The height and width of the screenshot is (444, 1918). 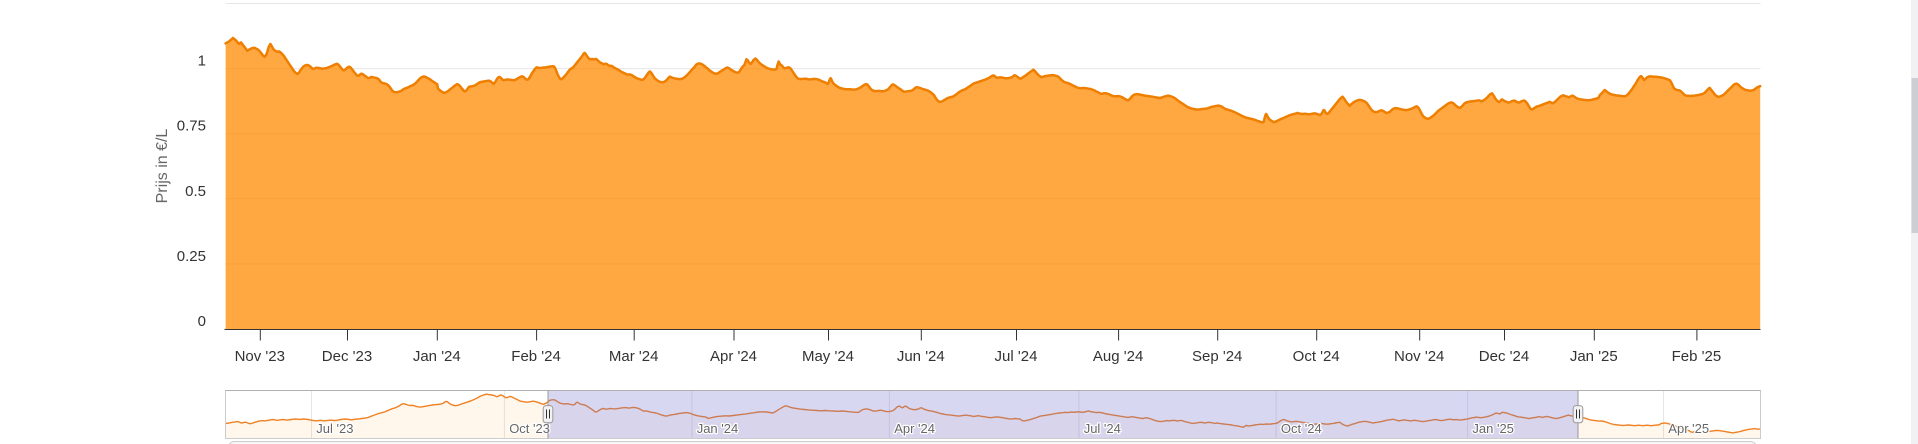 I want to click on svg-text: May '24, so click(x=828, y=356).